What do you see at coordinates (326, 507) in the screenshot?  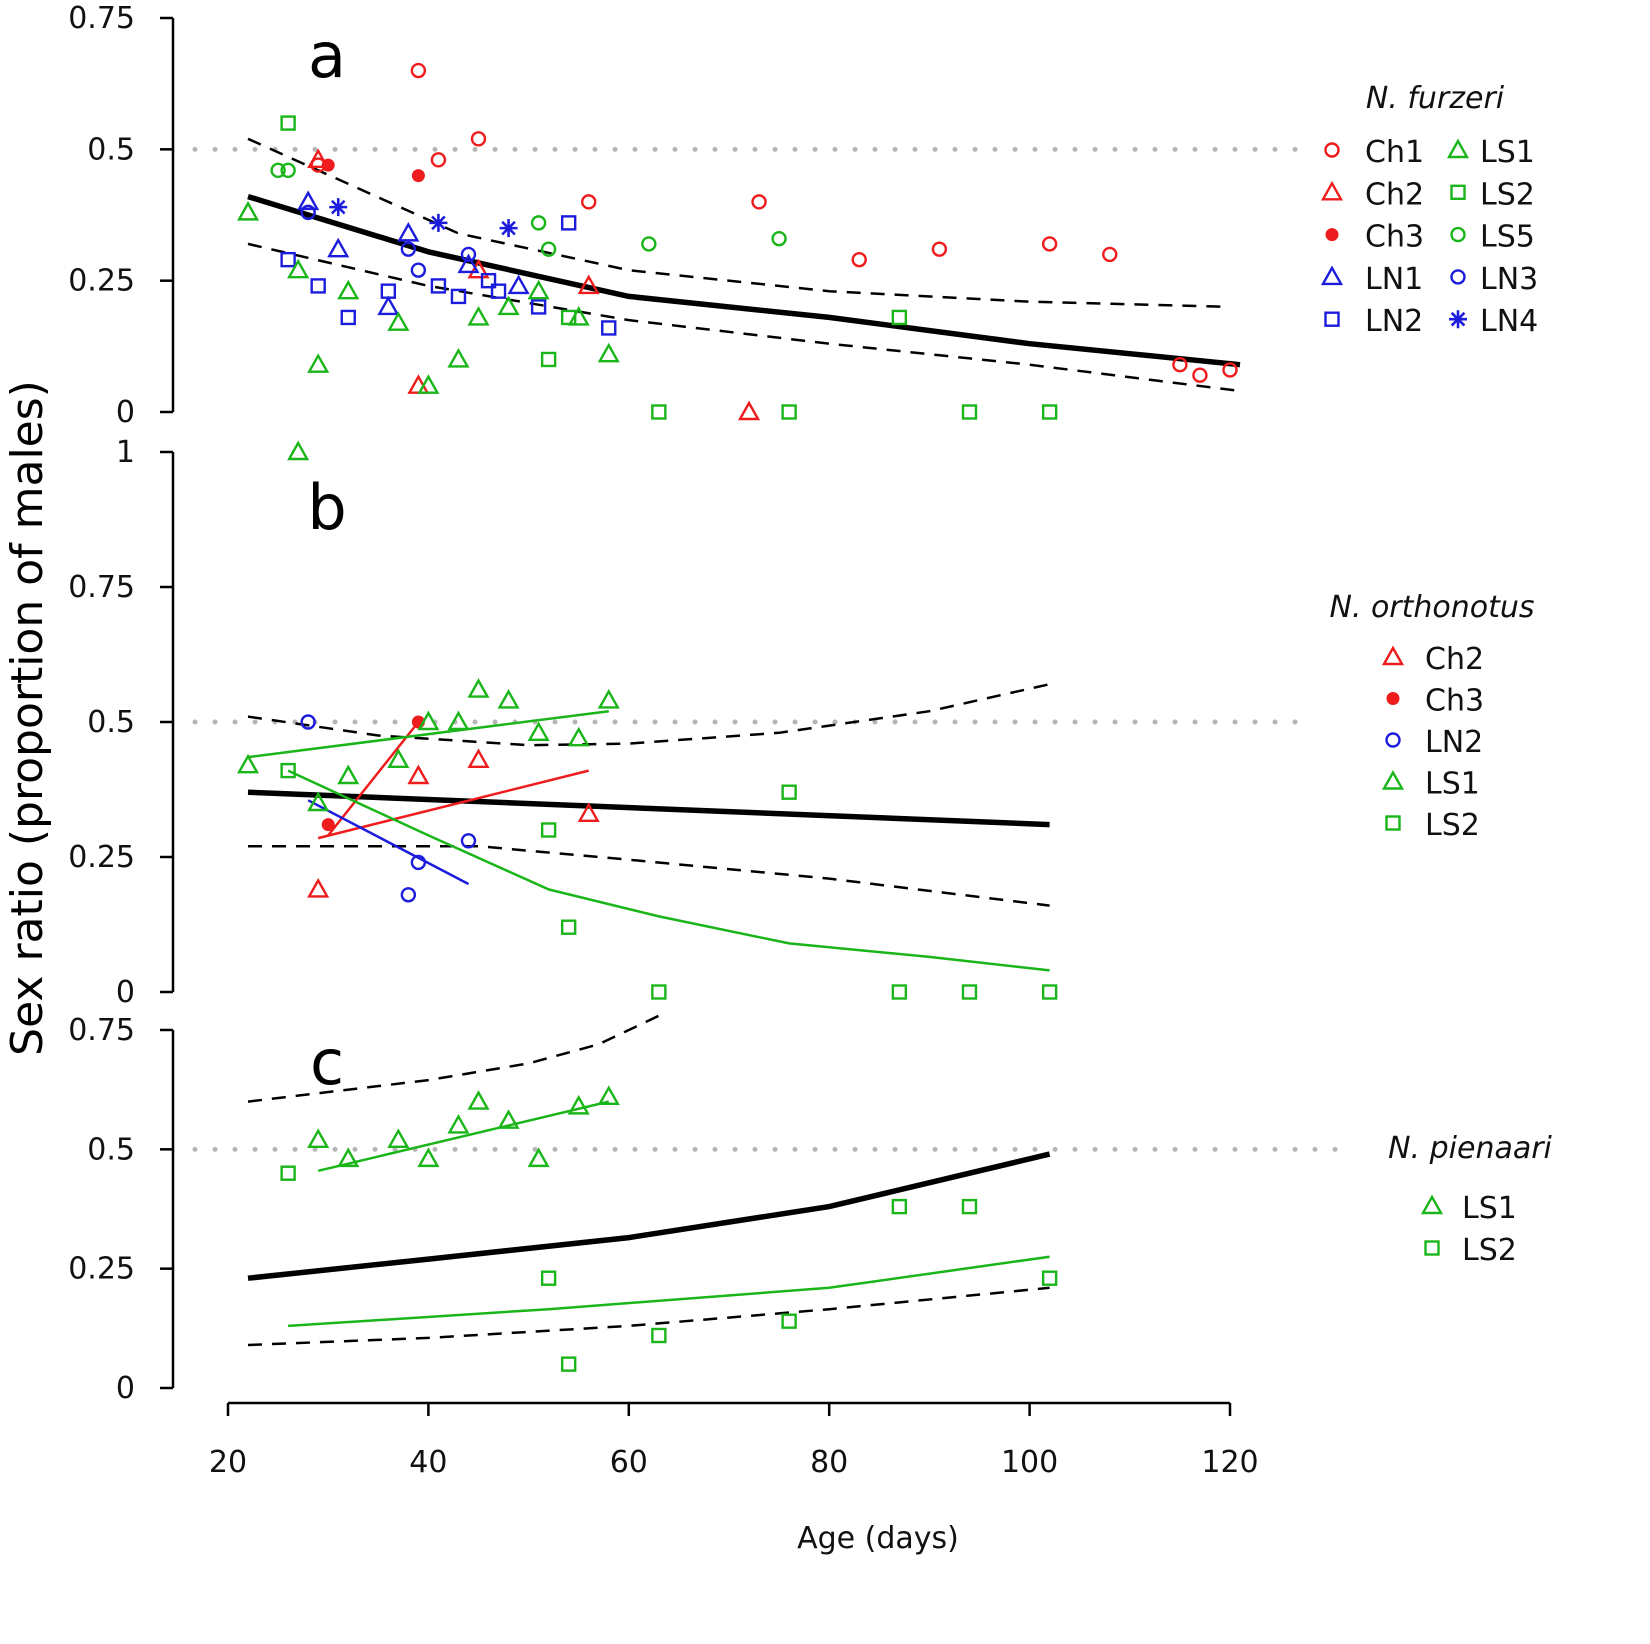 I see `panel-label: b` at bounding box center [326, 507].